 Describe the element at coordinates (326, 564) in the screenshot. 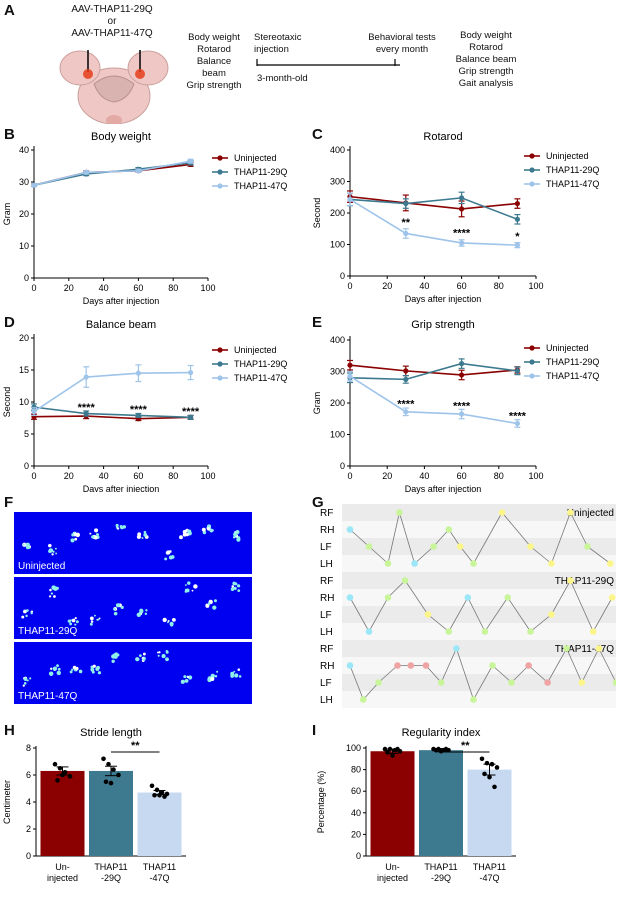

I see `paw-row-label: LH` at that location.